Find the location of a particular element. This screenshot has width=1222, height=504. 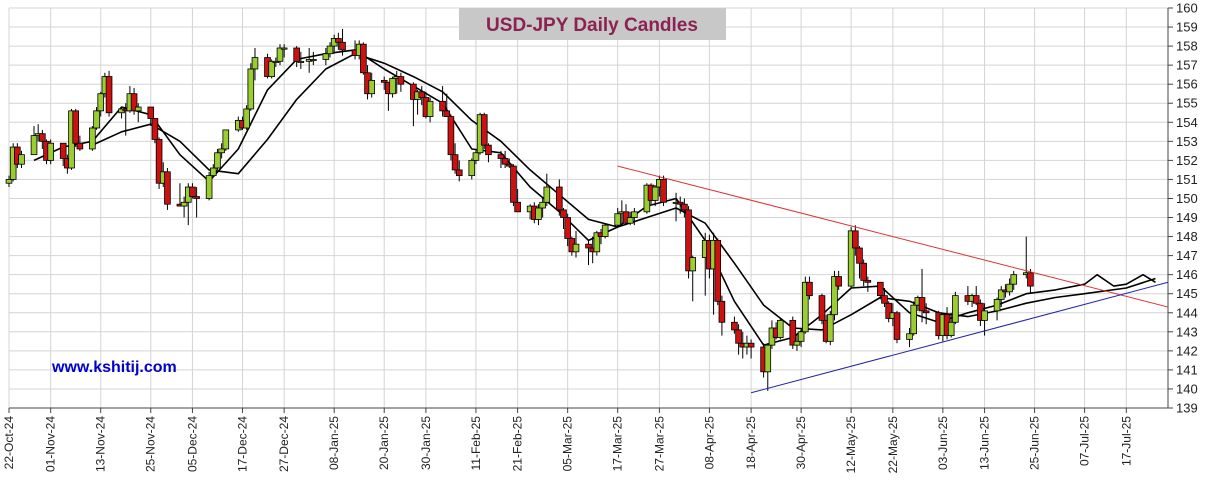

y-tick-label: 145 is located at coordinates (1187, 293).